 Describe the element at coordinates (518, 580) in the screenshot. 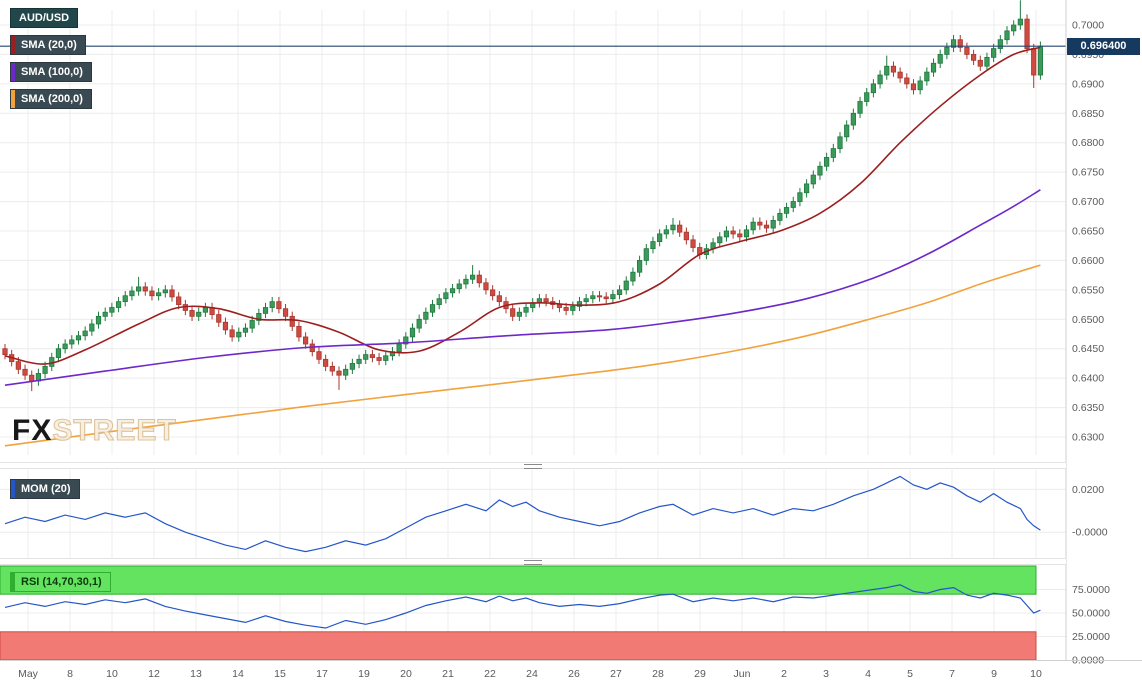

I see `rsi-overbought-zone` at that location.